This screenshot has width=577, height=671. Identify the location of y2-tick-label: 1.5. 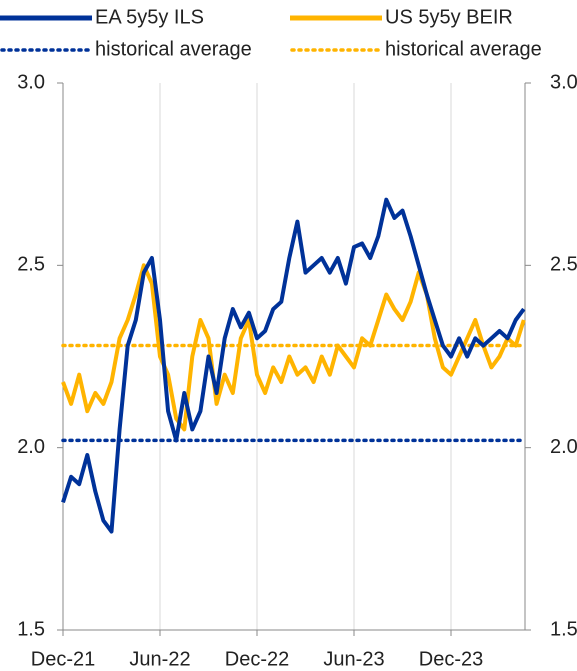
(563, 629).